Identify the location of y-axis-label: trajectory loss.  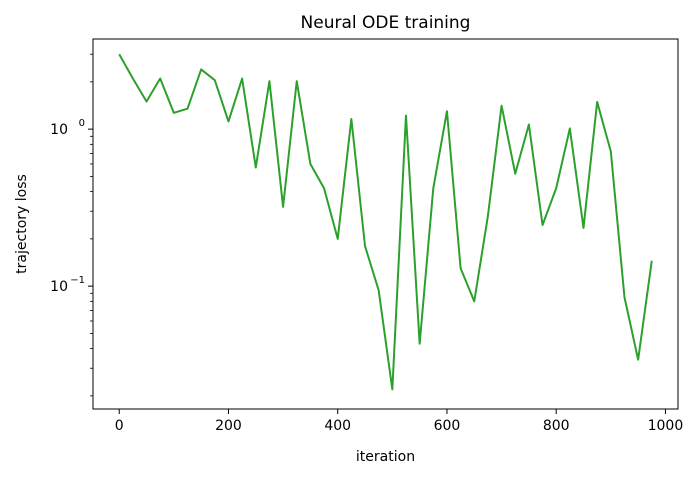
(22, 224).